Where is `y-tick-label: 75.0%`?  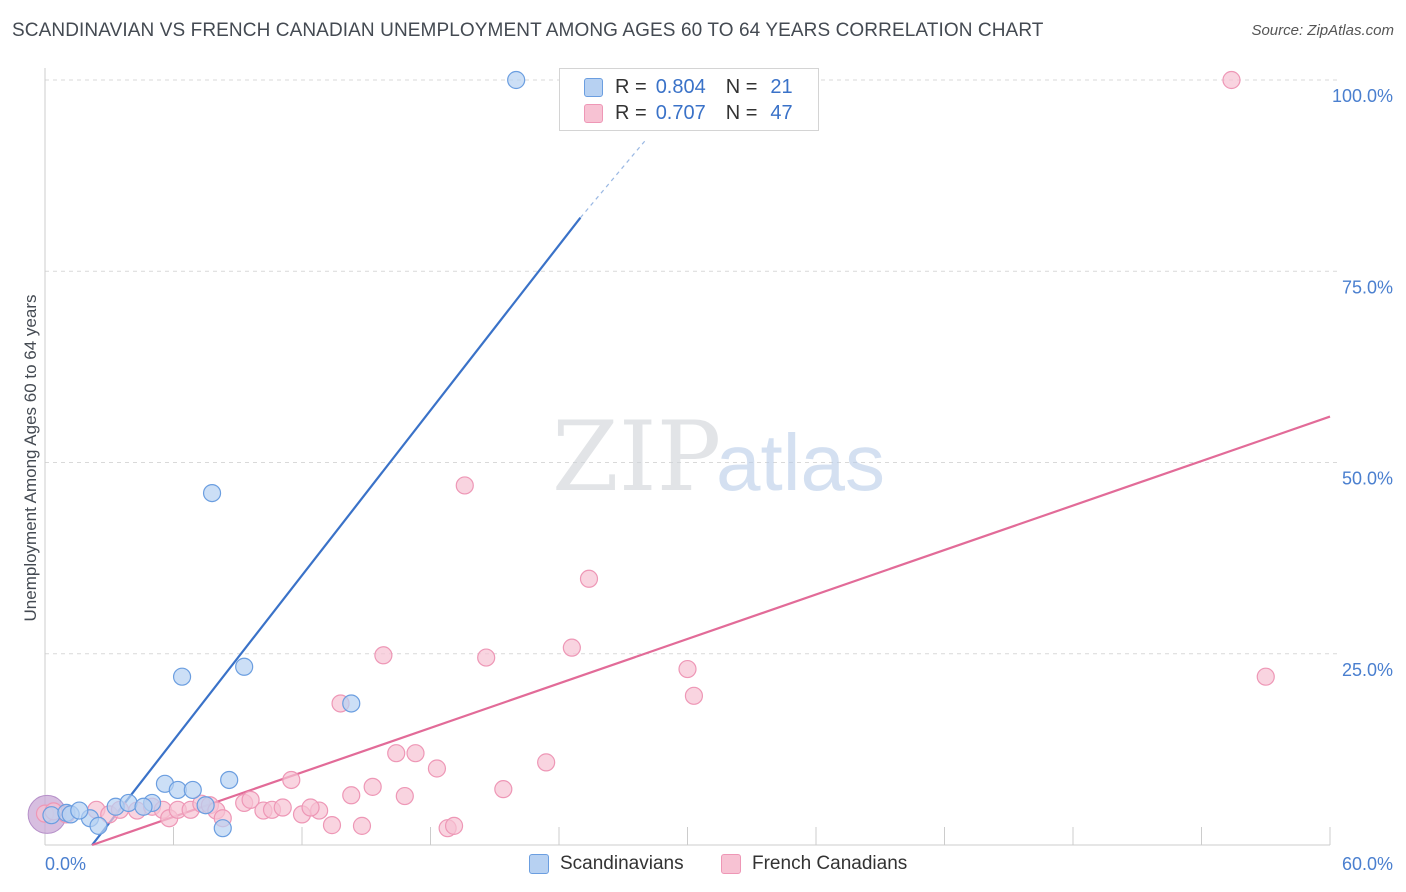 y-tick-label: 75.0% is located at coordinates (1367, 287).